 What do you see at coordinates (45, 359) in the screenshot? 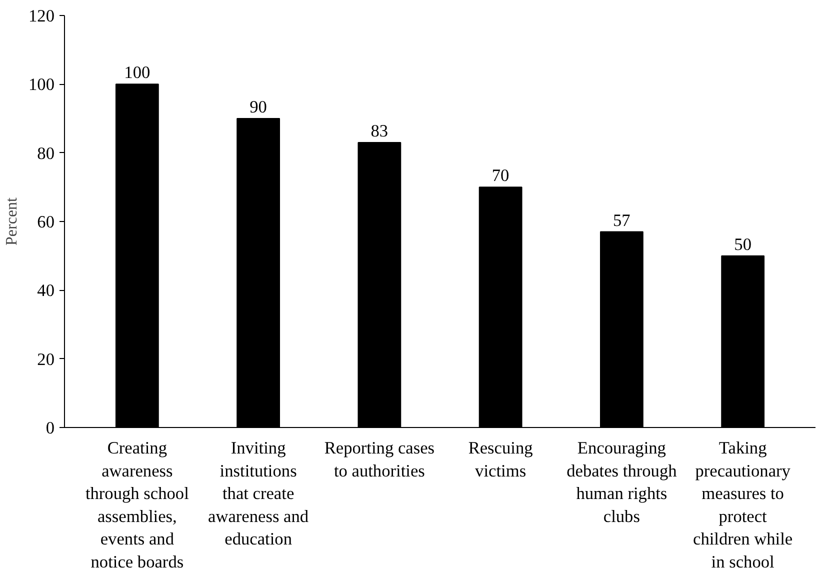
I see `y-tick-label: 20` at bounding box center [45, 359].